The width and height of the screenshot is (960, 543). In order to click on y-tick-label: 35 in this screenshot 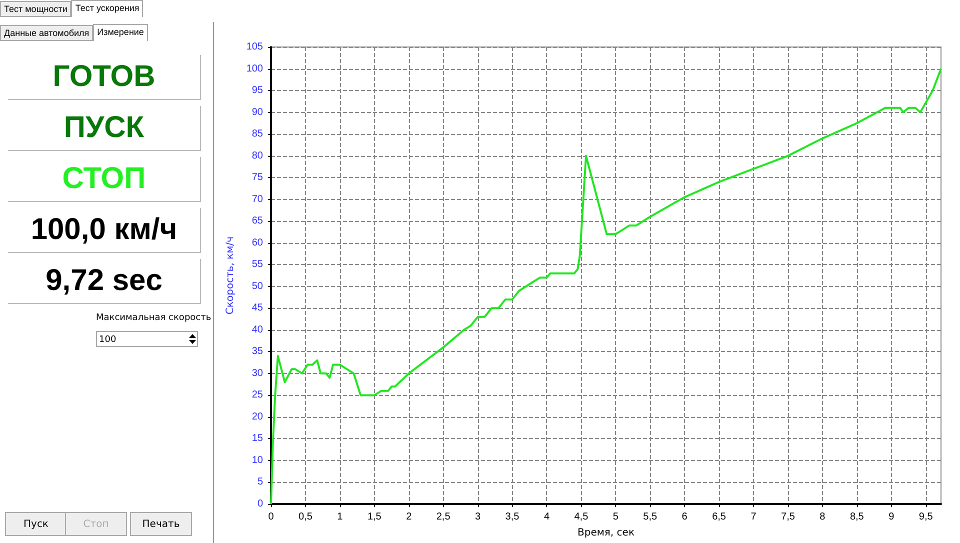, I will do `click(258, 352)`.